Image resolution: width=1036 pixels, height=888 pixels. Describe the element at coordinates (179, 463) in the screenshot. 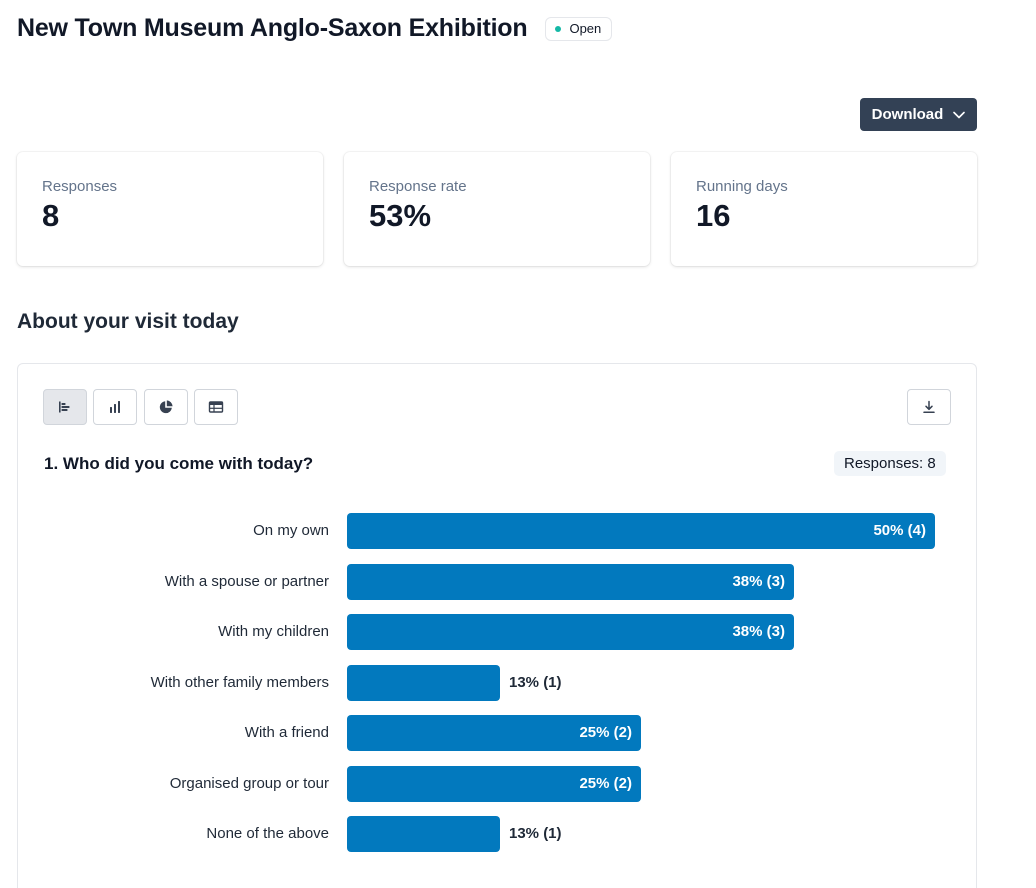

I see `question-title: 1. Who did you come with today?` at that location.